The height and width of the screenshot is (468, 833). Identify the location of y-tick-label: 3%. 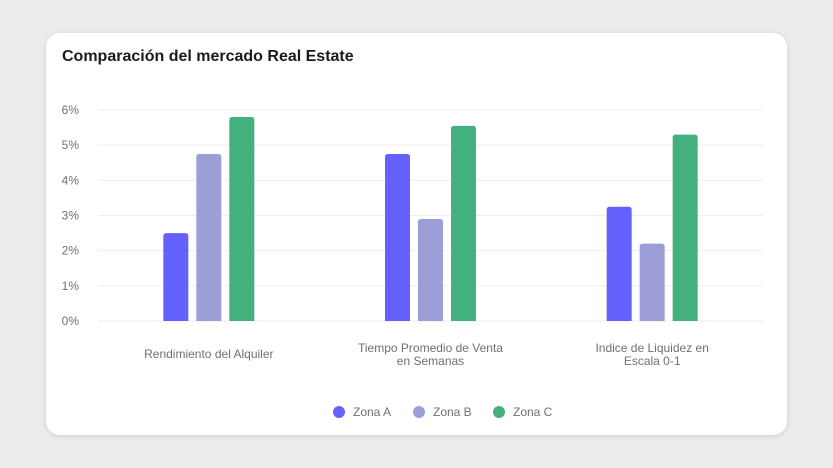
(71, 216).